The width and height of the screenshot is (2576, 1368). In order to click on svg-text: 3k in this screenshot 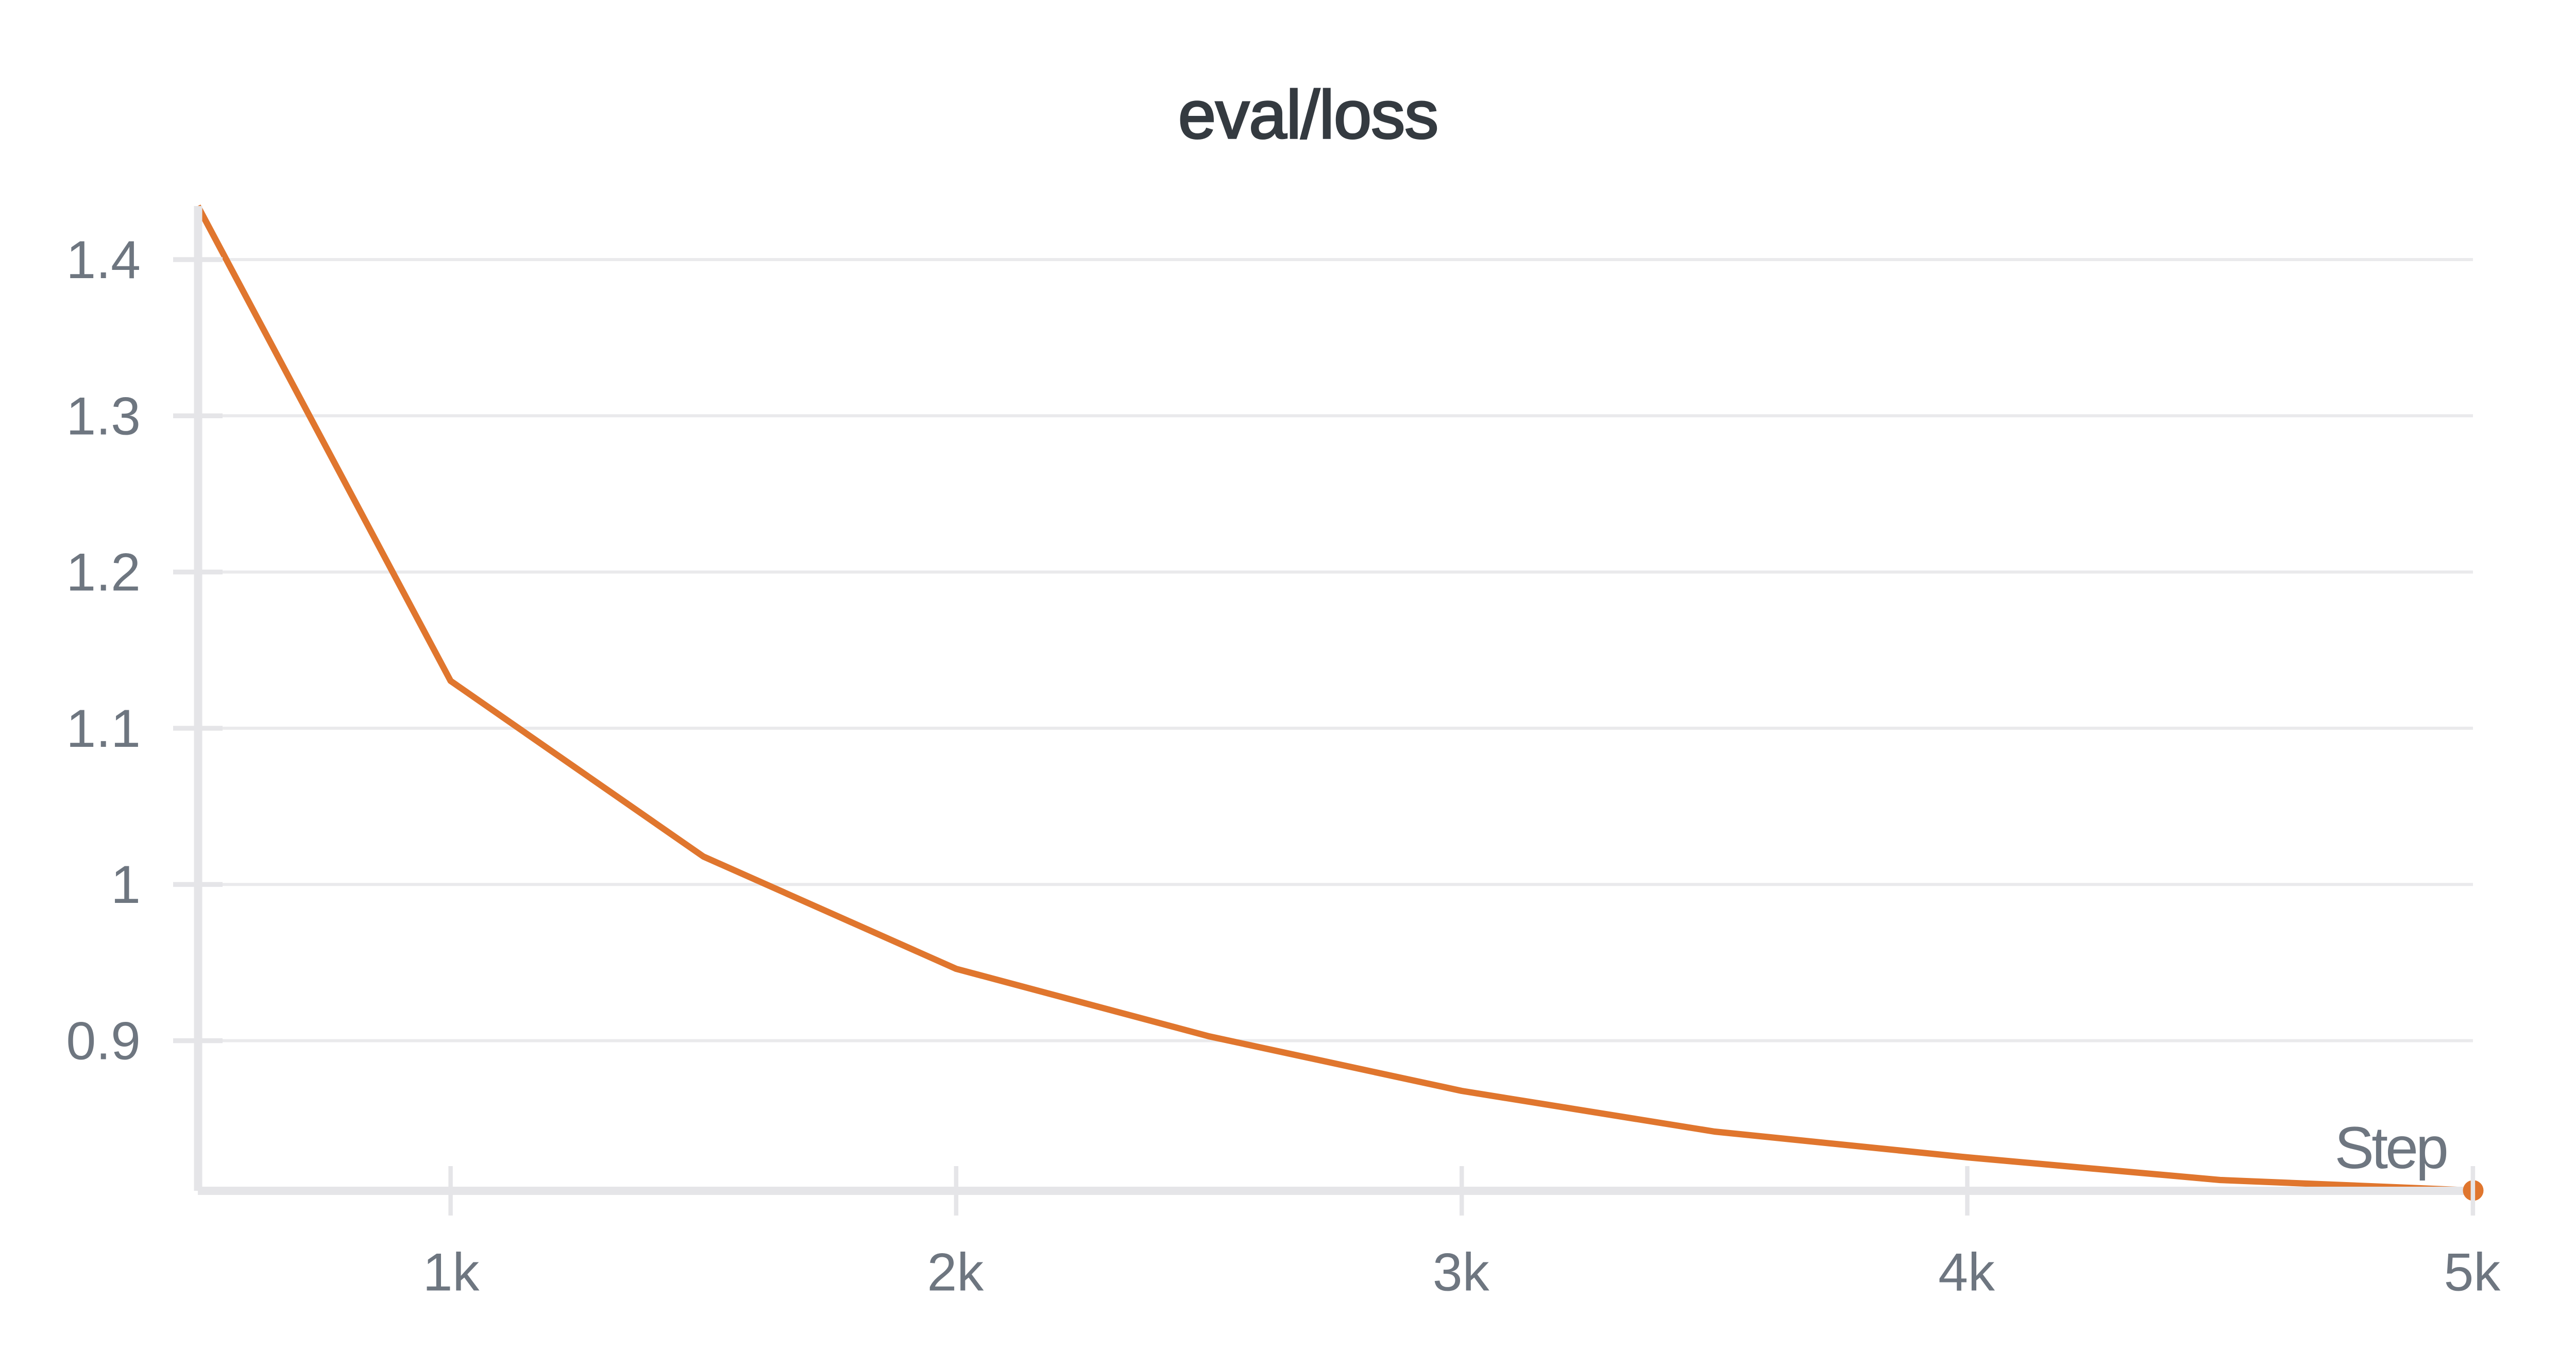, I will do `click(1461, 1273)`.